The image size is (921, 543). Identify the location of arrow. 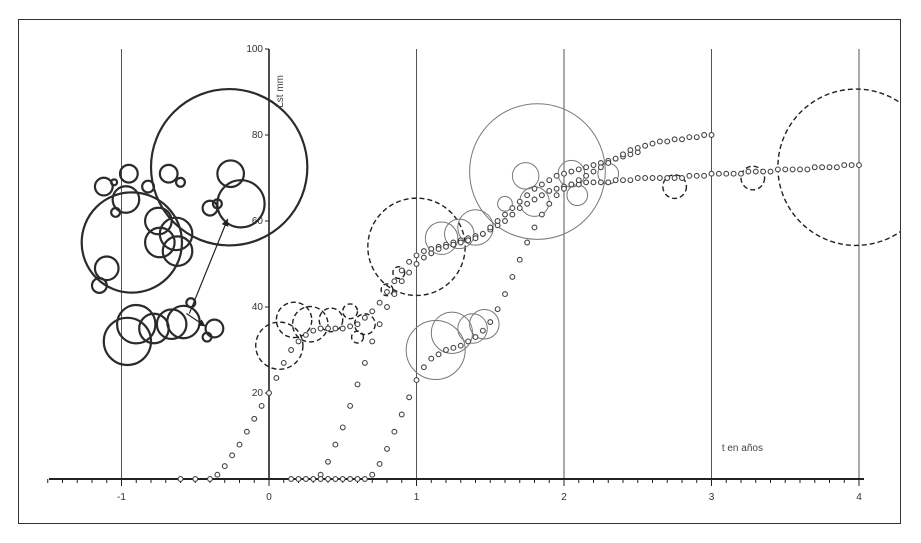
(208, 266).